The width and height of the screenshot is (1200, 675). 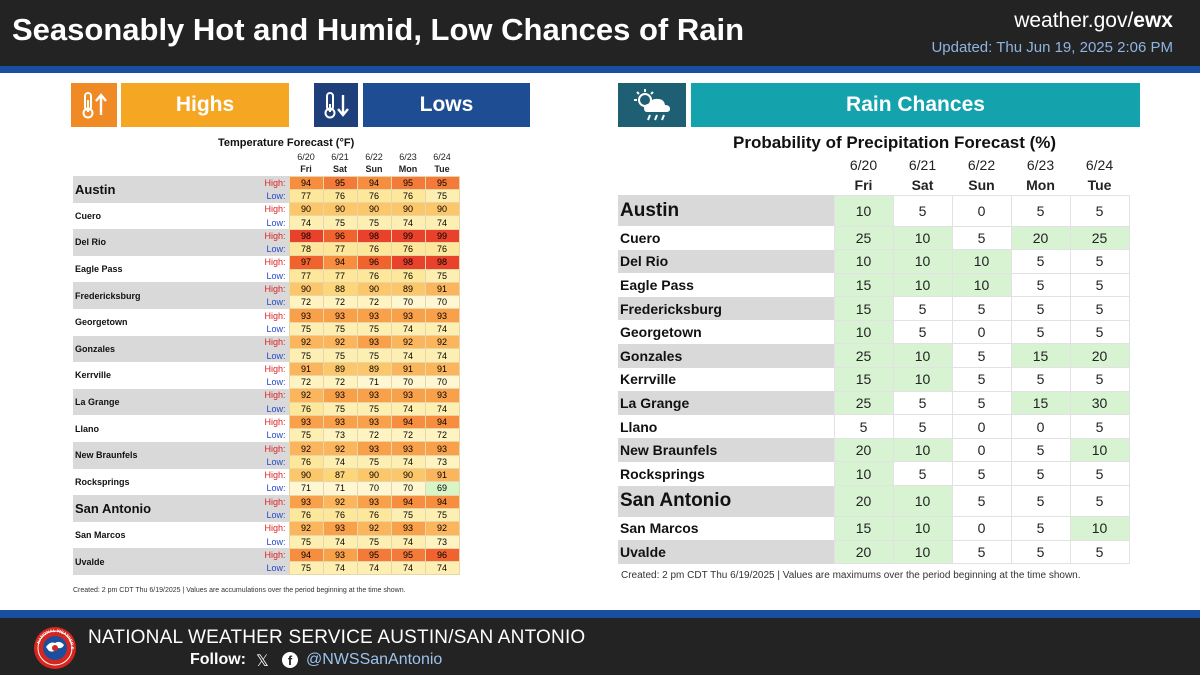 I want to click on high-value: 89, so click(x=340, y=368).